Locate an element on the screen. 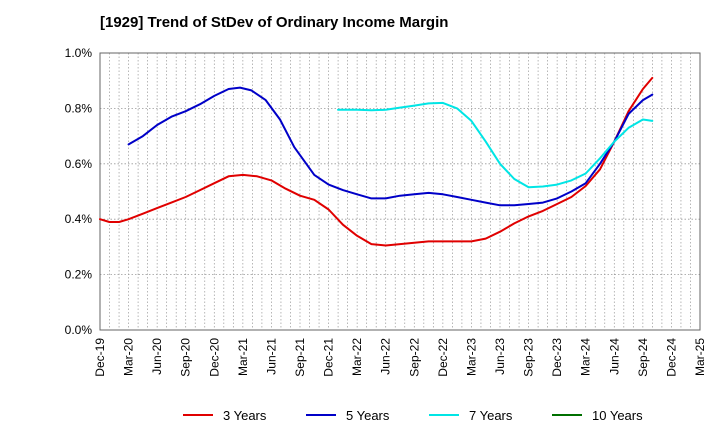 This screenshot has width=720, height=440. legend-label: 5 Years is located at coordinates (368, 415).